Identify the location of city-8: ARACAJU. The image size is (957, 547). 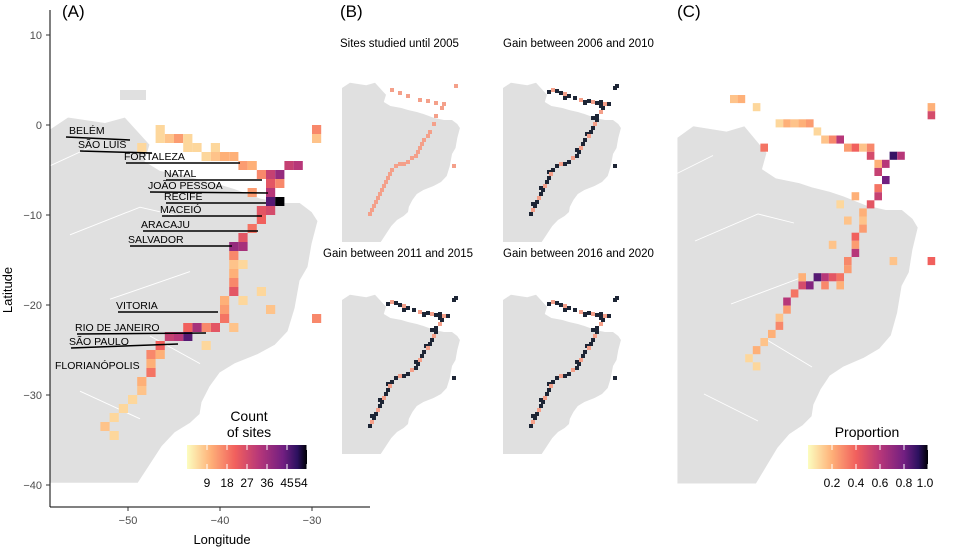
(199, 225).